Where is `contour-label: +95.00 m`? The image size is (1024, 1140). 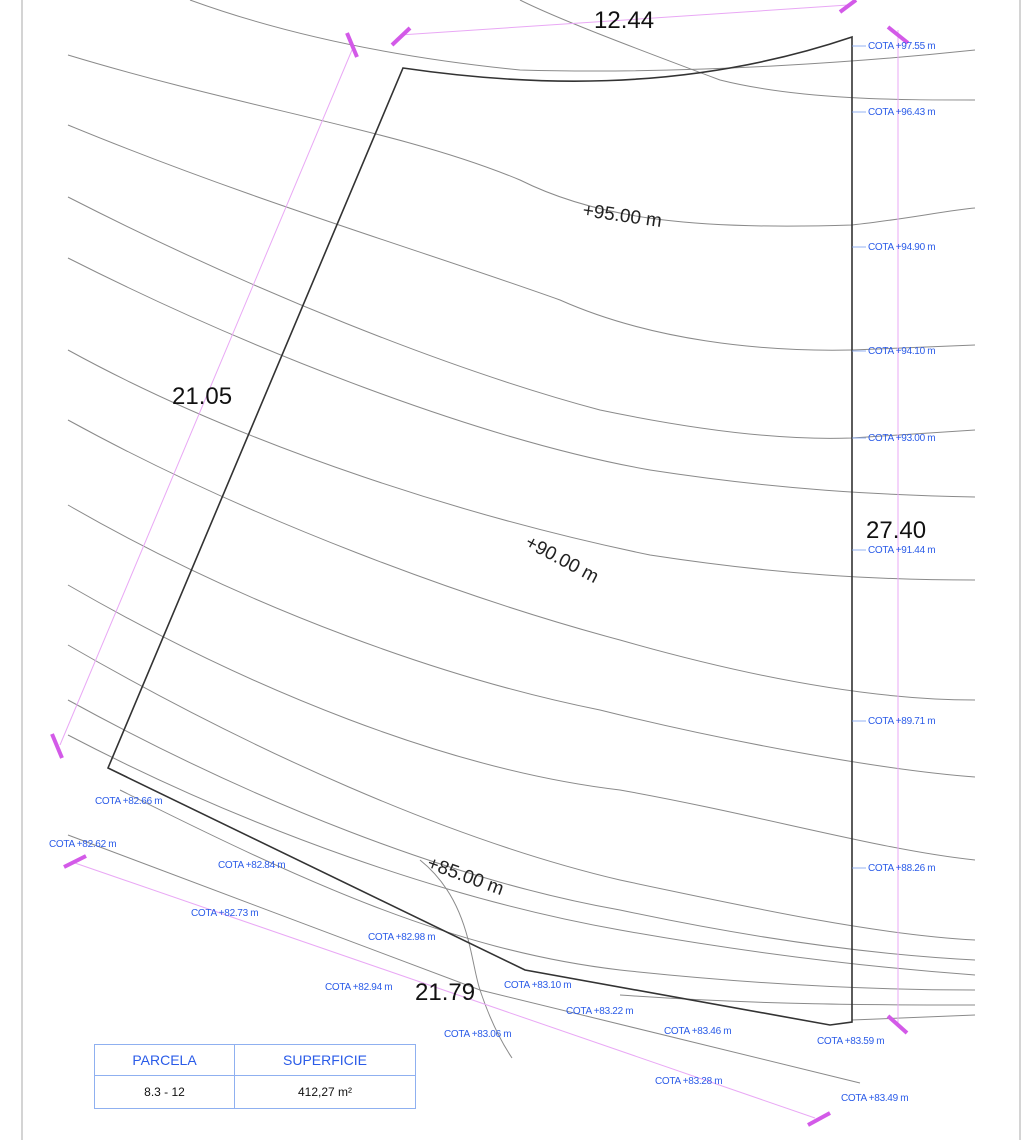 contour-label: +95.00 m is located at coordinates (622, 216).